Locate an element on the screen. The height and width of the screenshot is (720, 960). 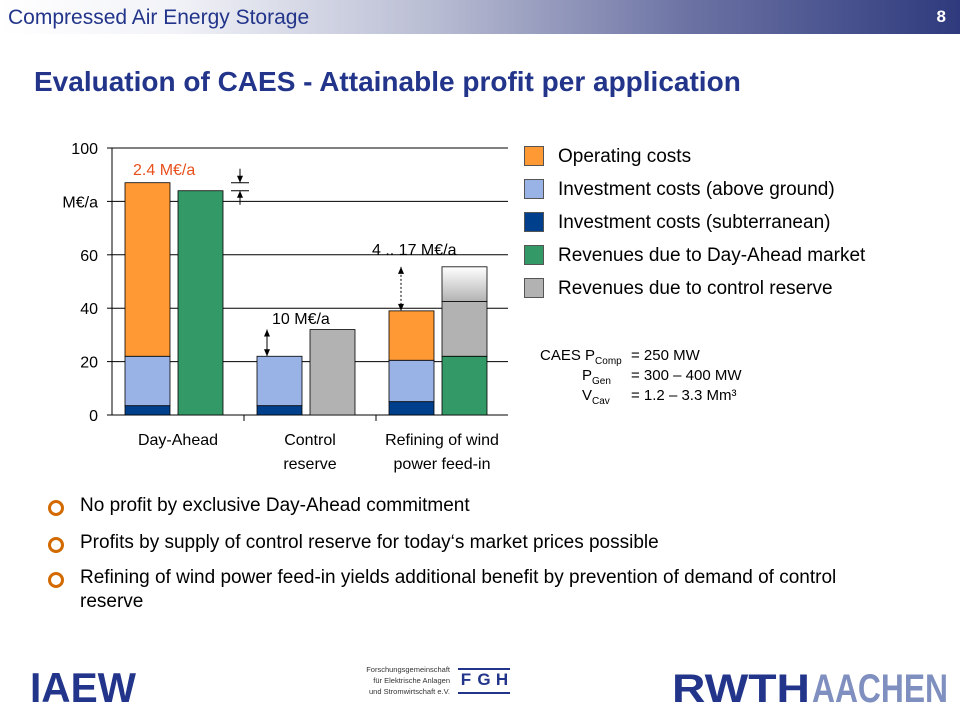
y-tick-label: 40 is located at coordinates (89, 309).